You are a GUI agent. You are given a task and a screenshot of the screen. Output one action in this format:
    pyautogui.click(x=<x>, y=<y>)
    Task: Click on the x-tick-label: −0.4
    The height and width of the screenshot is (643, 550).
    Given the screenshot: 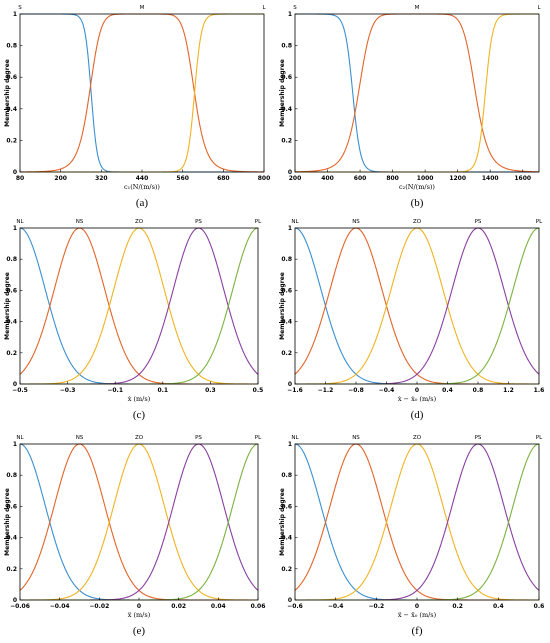 What is the action you would take?
    pyautogui.click(x=336, y=606)
    